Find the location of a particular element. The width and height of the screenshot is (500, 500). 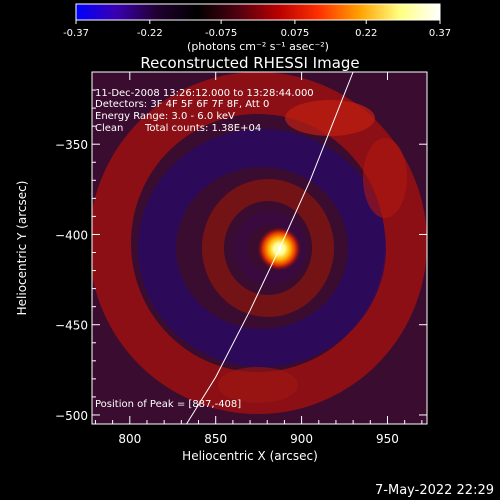

method-text: Clean is located at coordinates (109, 128).